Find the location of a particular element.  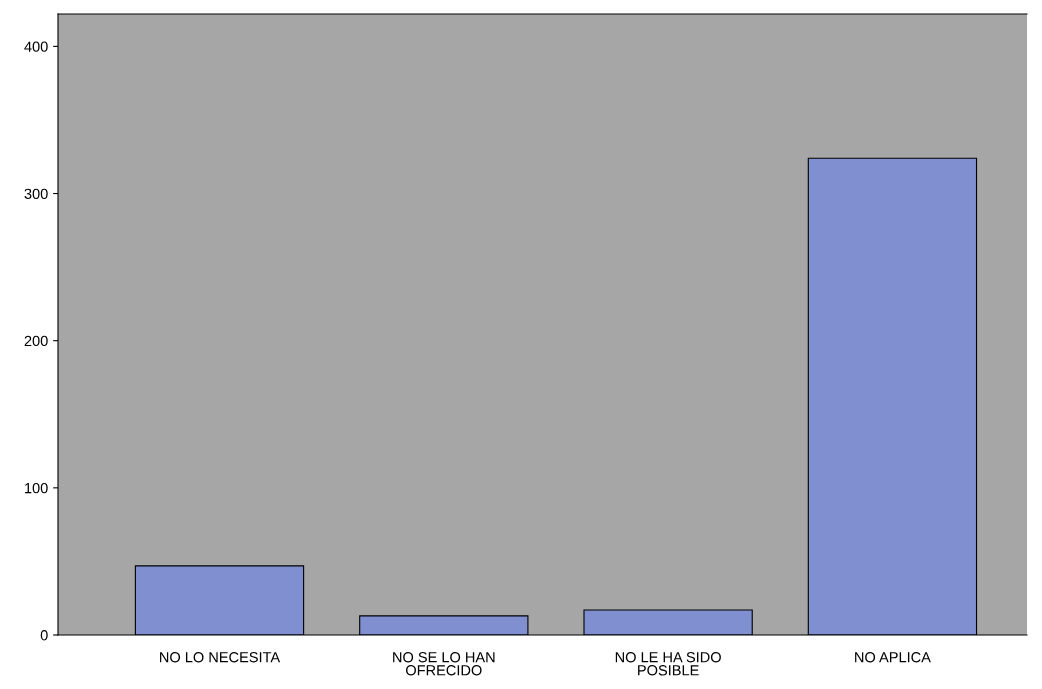

x-tick-label: NO SE LO HAN OFRECIDO is located at coordinates (444, 664).